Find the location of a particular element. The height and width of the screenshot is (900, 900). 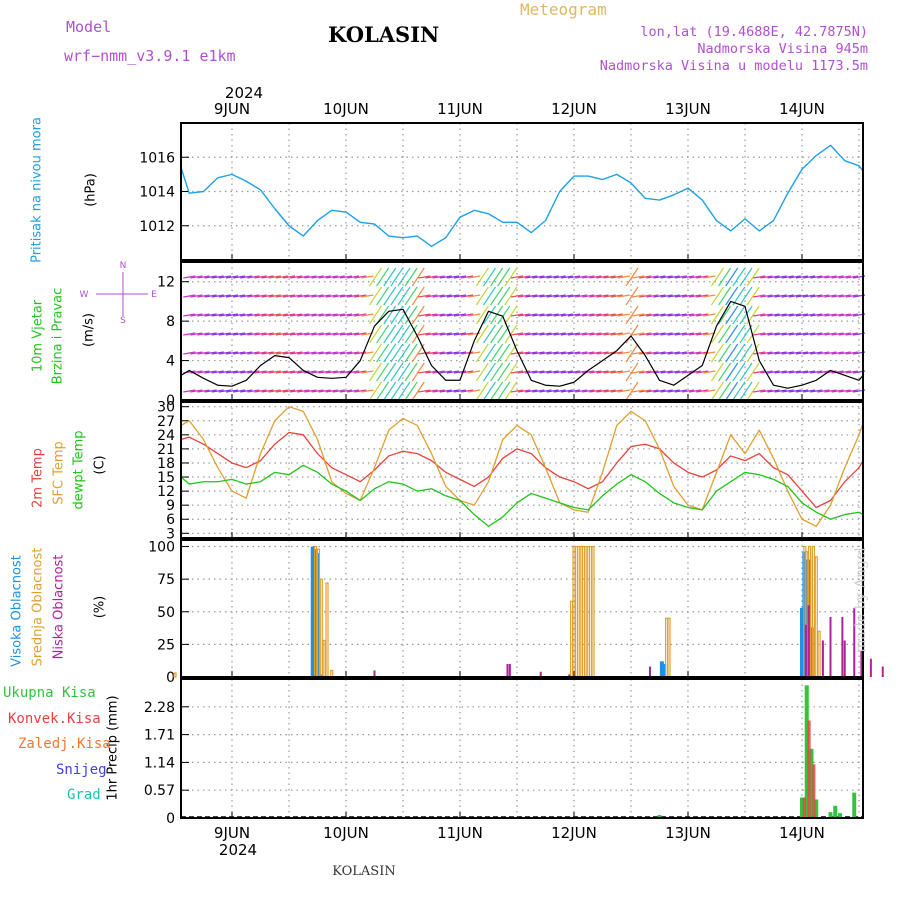

cloud-mid-bar is located at coordinates (175, 675).